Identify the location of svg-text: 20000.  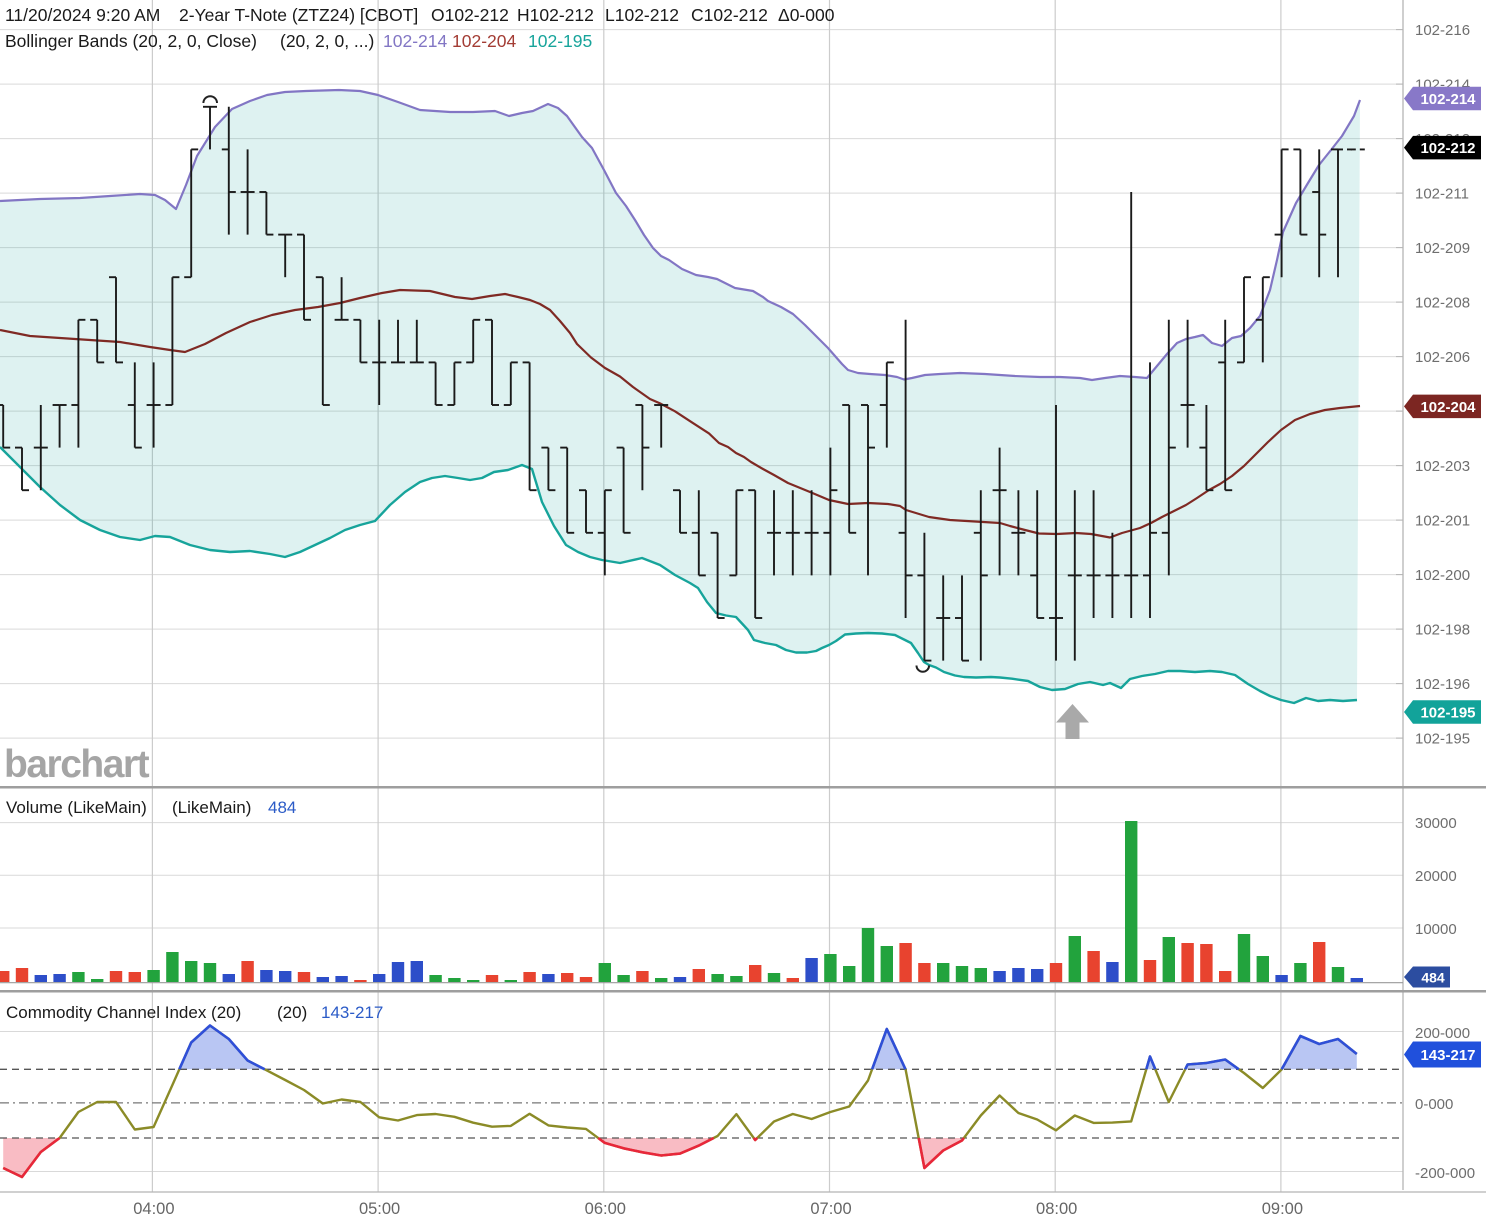
(1436, 876).